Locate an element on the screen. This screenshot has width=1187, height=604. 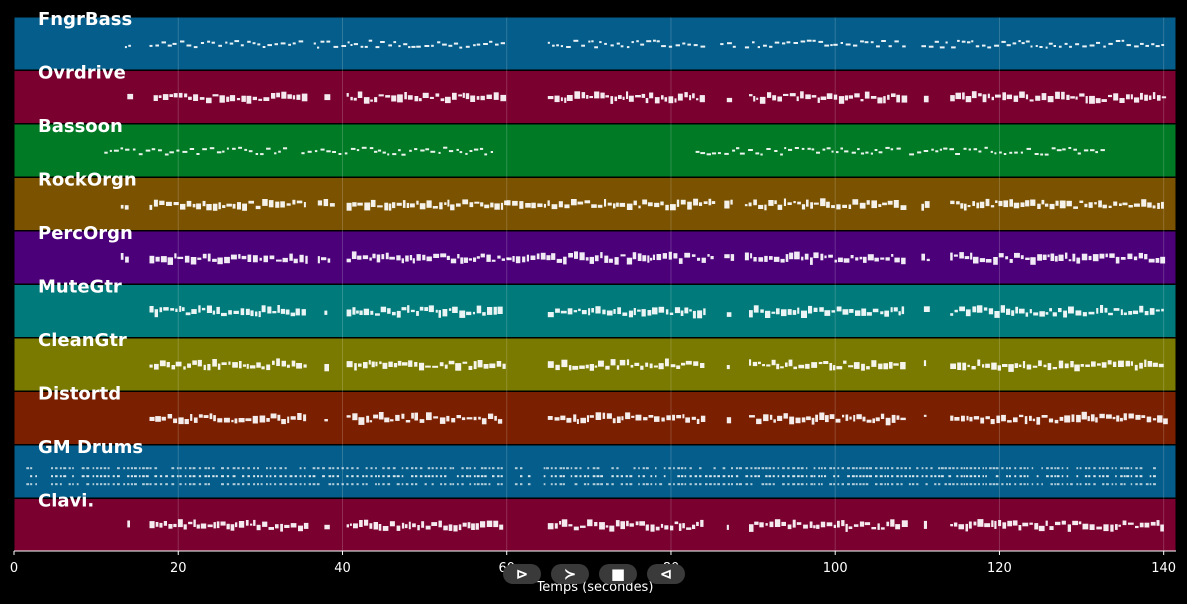
play-button: ⊳ is located at coordinates (522, 574).